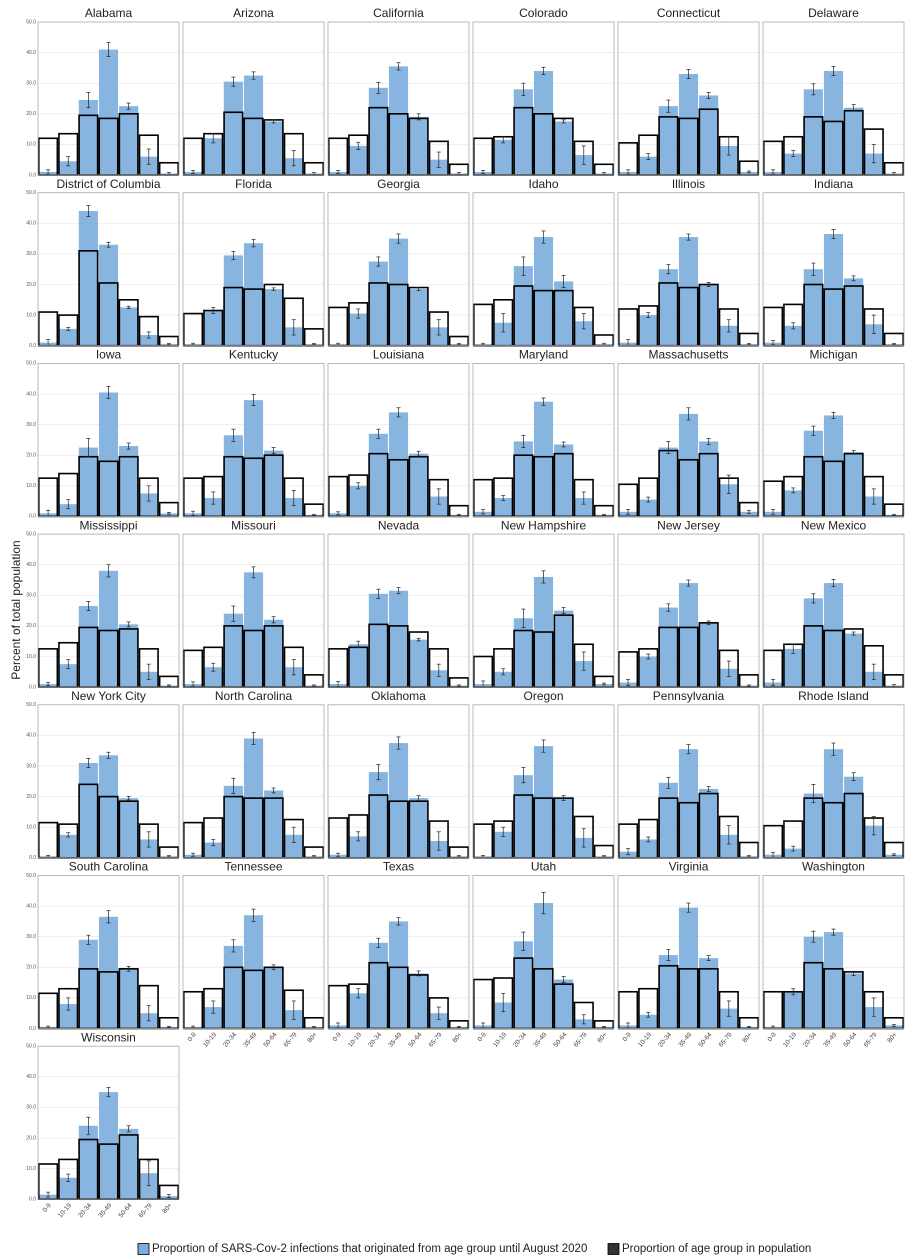 The width and height of the screenshot is (905, 1260). I want to click on panel-title: District of Columbia, so click(108, 184).